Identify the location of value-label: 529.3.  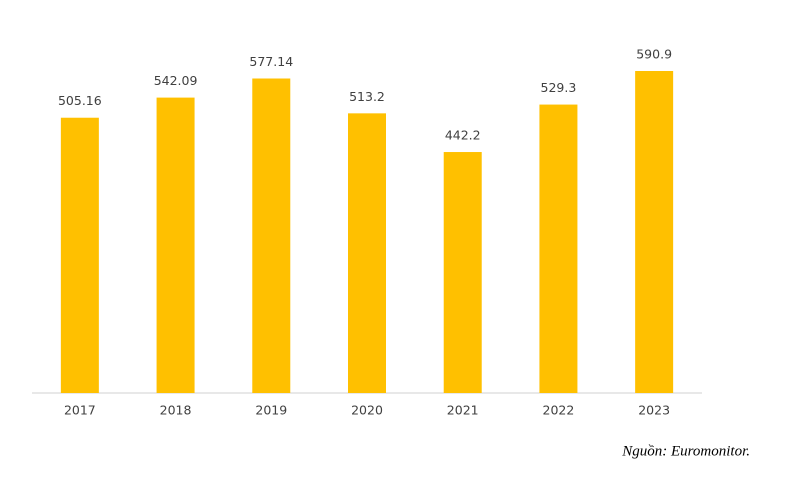
(559, 87).